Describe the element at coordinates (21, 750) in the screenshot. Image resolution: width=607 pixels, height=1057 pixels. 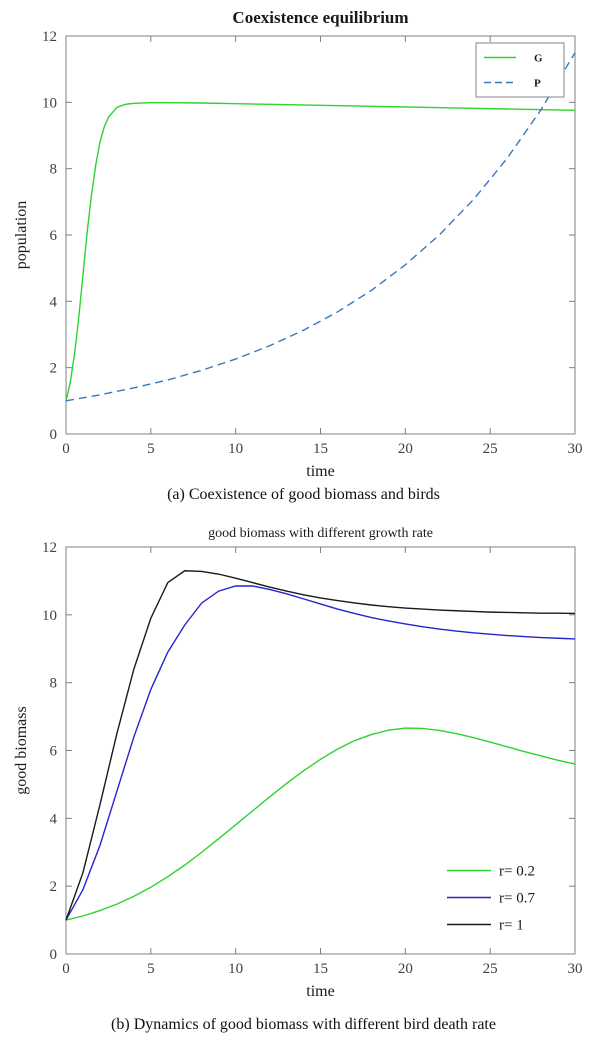
I see `y-axis-label: good biomass` at that location.